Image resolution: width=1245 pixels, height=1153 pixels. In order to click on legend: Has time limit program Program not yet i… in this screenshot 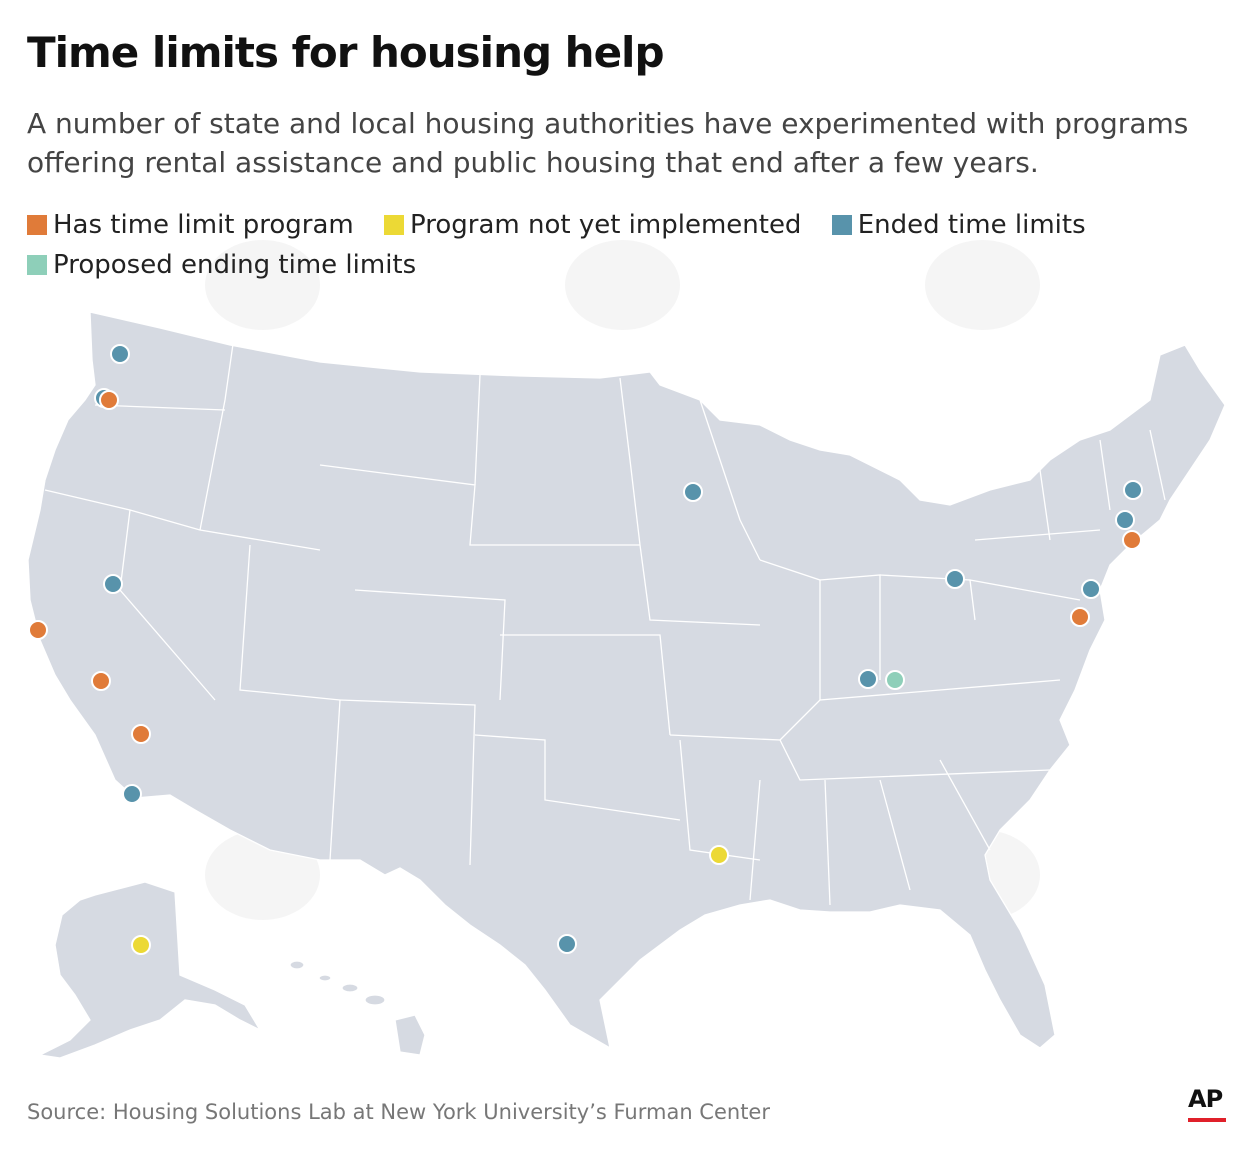, I will do `click(627, 245)`.